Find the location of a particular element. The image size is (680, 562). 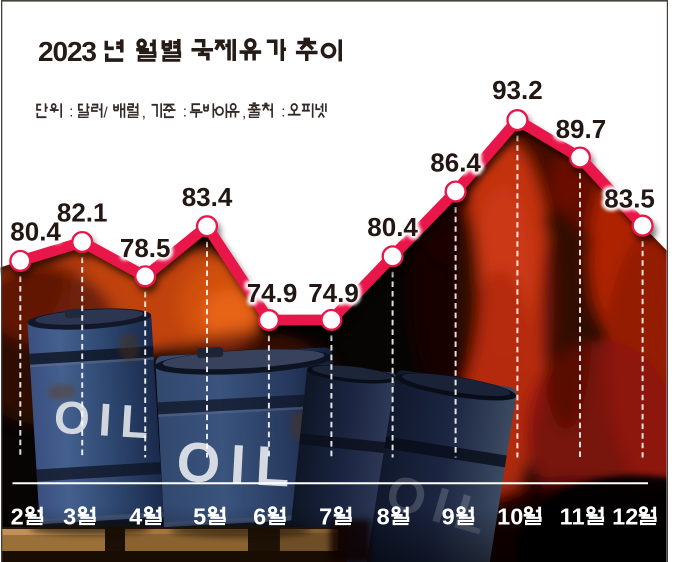

svg-text: 11 is located at coordinates (572, 517).